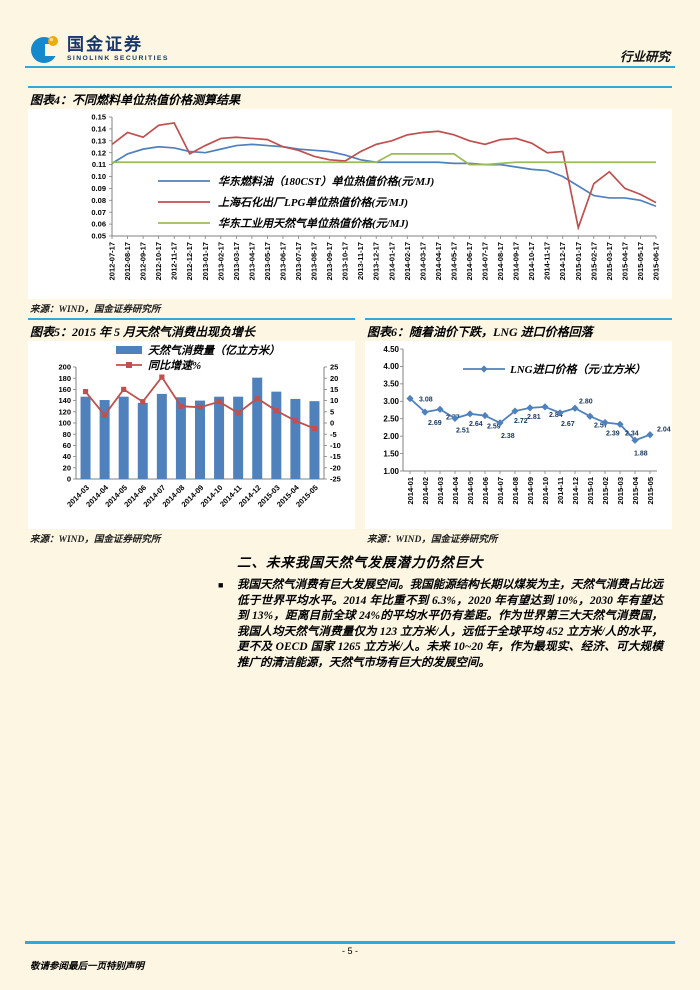  What do you see at coordinates (575, 491) in the screenshot?
I see `svg-text: 2014-12` at bounding box center [575, 491].